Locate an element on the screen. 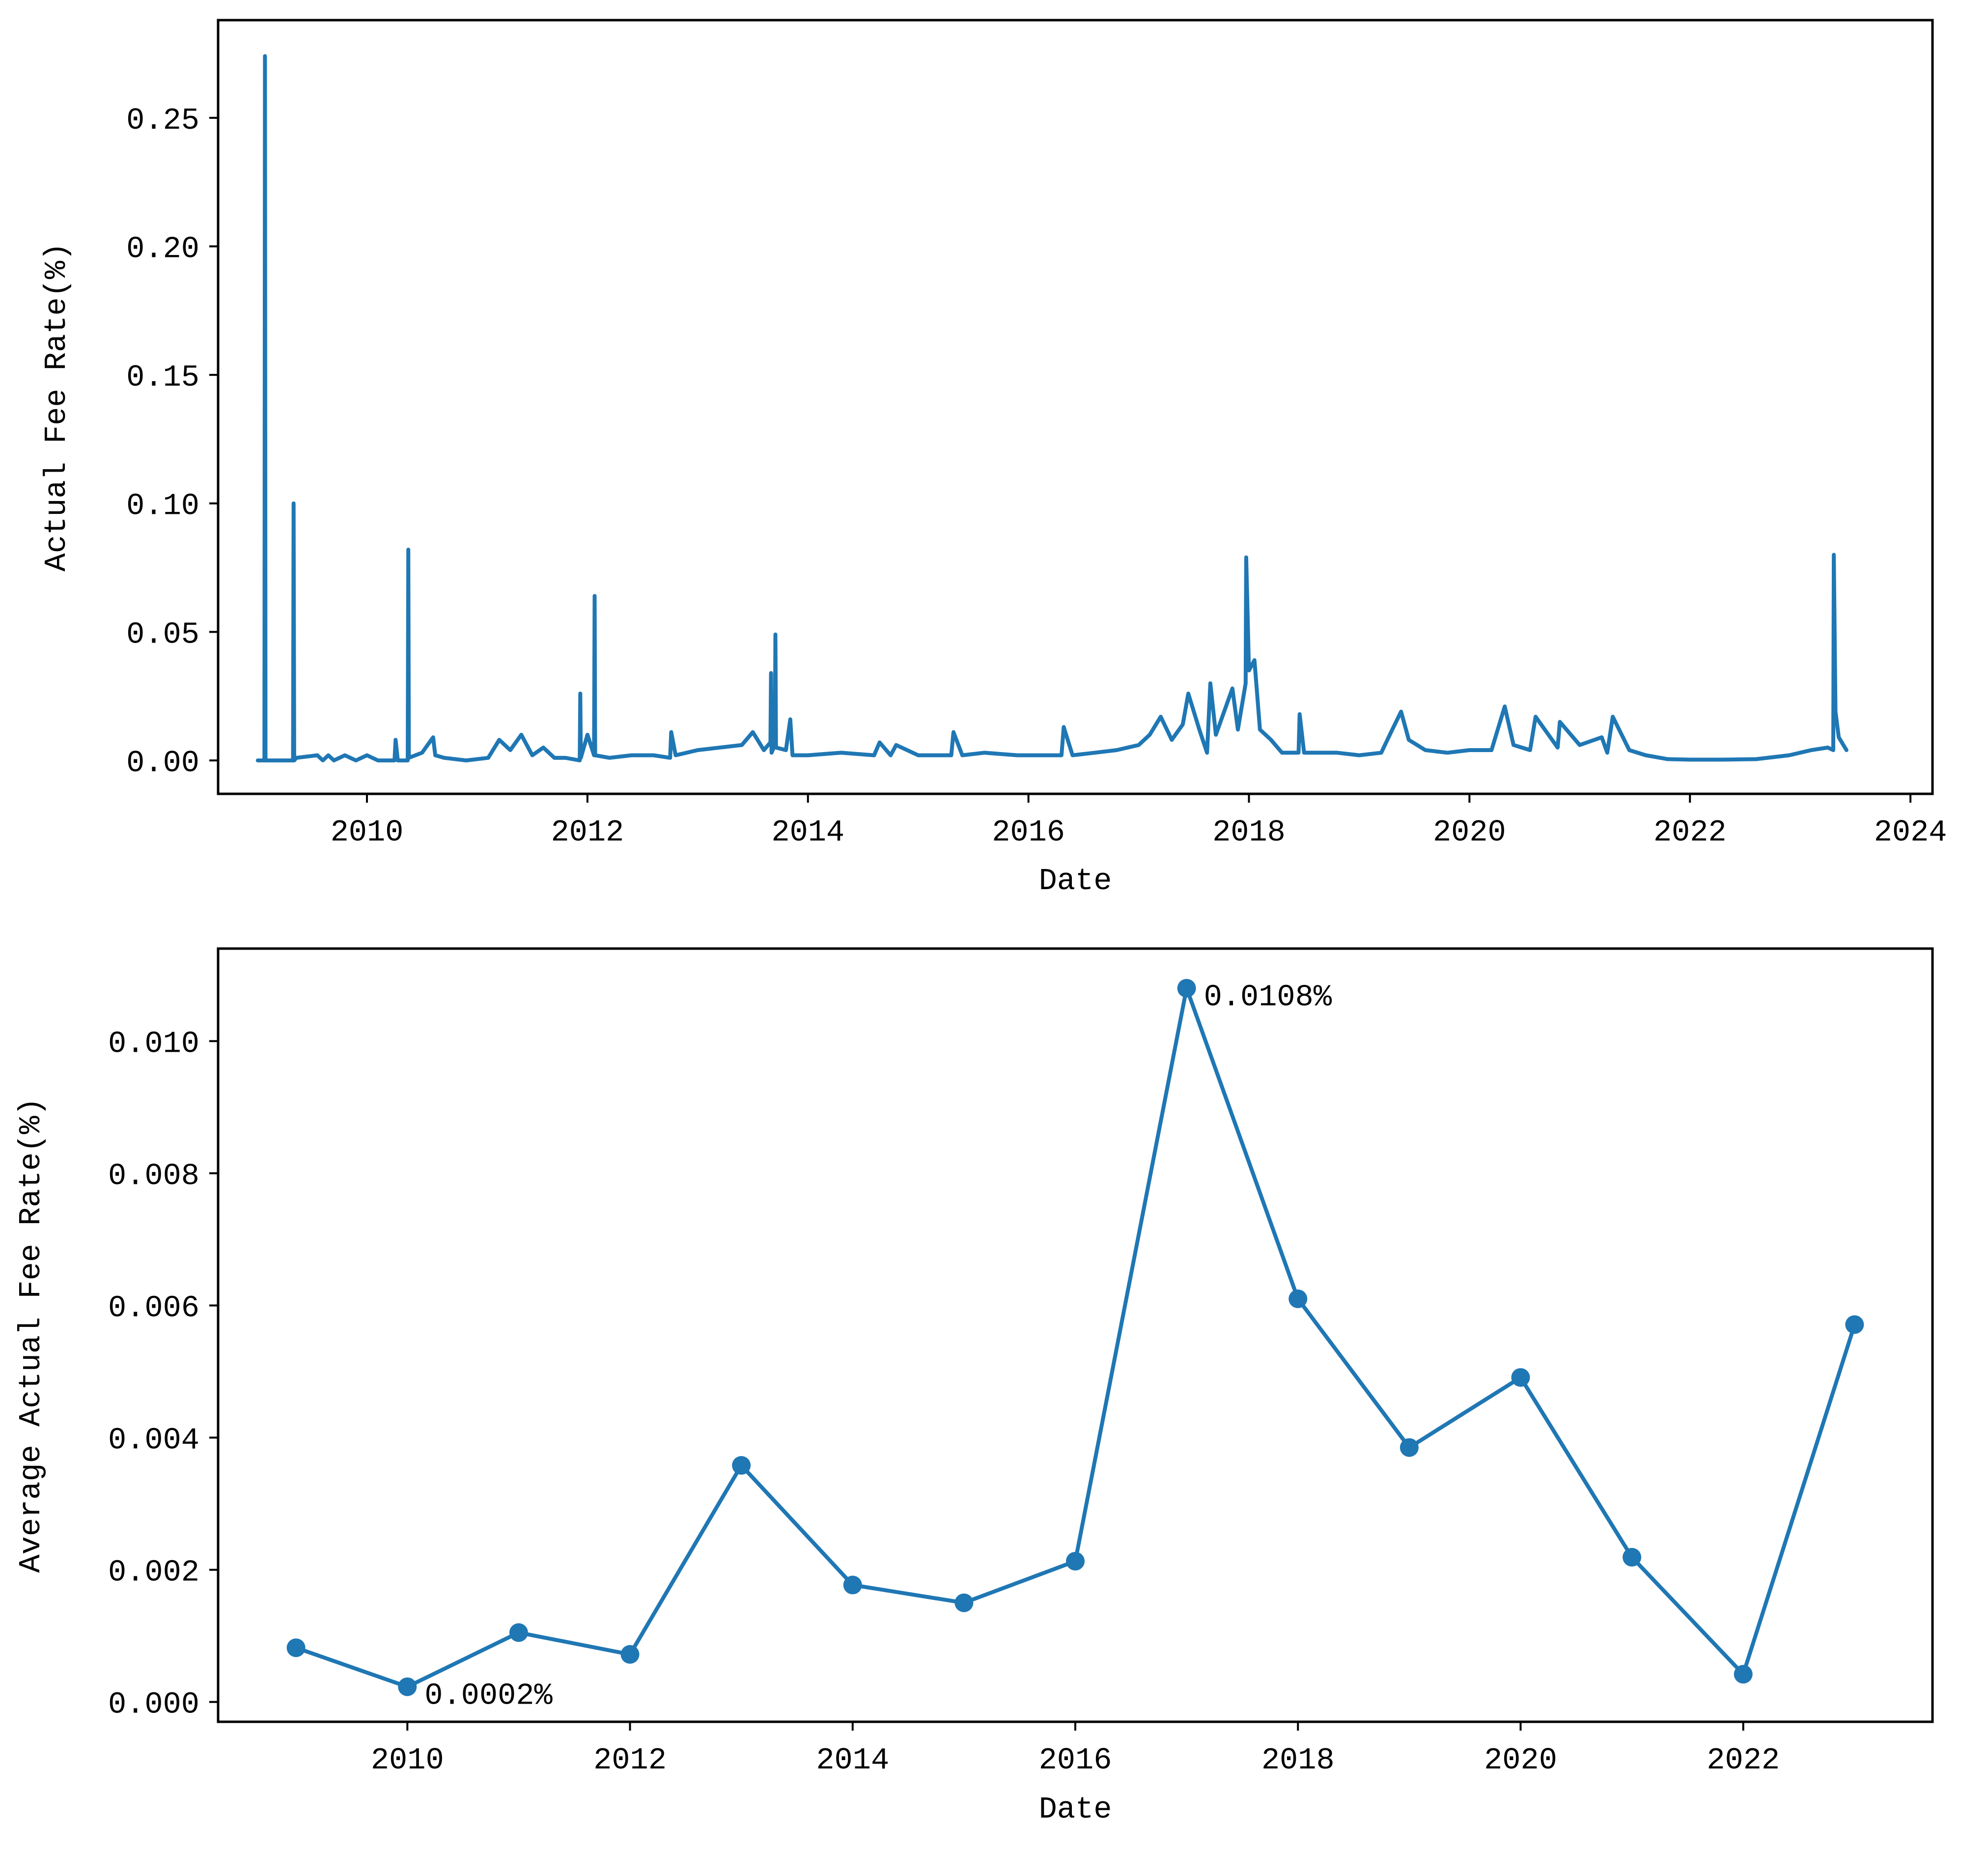  y-tick-label: 0.004 is located at coordinates (153, 1440).